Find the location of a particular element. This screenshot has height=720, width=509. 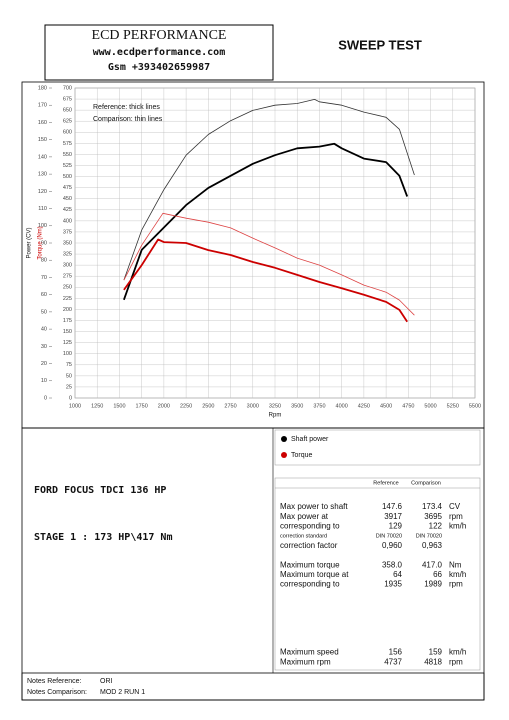

y2-tick-label: 250 is located at coordinates (67, 288).